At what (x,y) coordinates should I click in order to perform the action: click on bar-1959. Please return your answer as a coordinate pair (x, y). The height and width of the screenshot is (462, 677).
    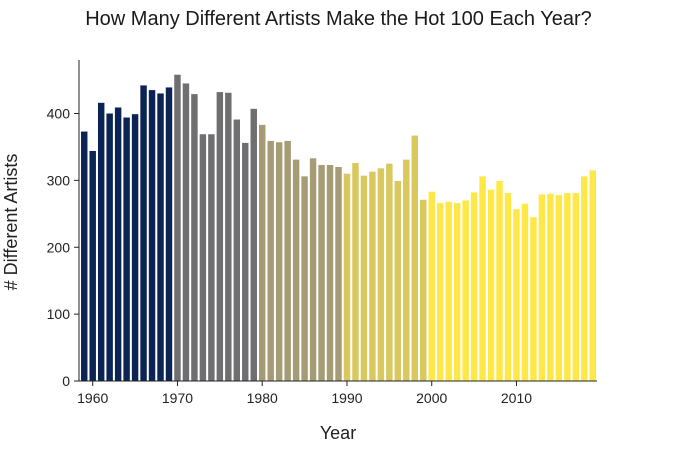
    Looking at the image, I should click on (84, 256).